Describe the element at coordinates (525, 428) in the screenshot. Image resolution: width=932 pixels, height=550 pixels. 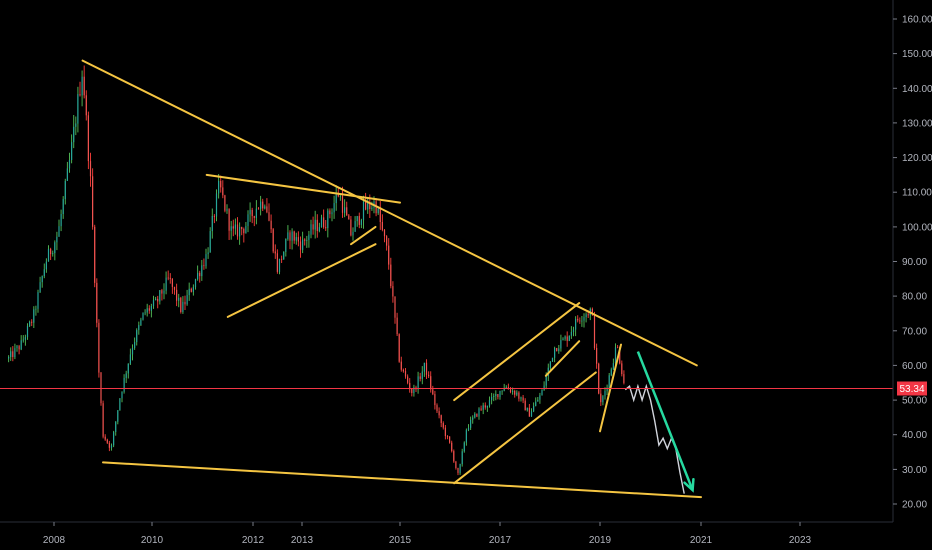
I see `trendline-channel-bottom` at that location.